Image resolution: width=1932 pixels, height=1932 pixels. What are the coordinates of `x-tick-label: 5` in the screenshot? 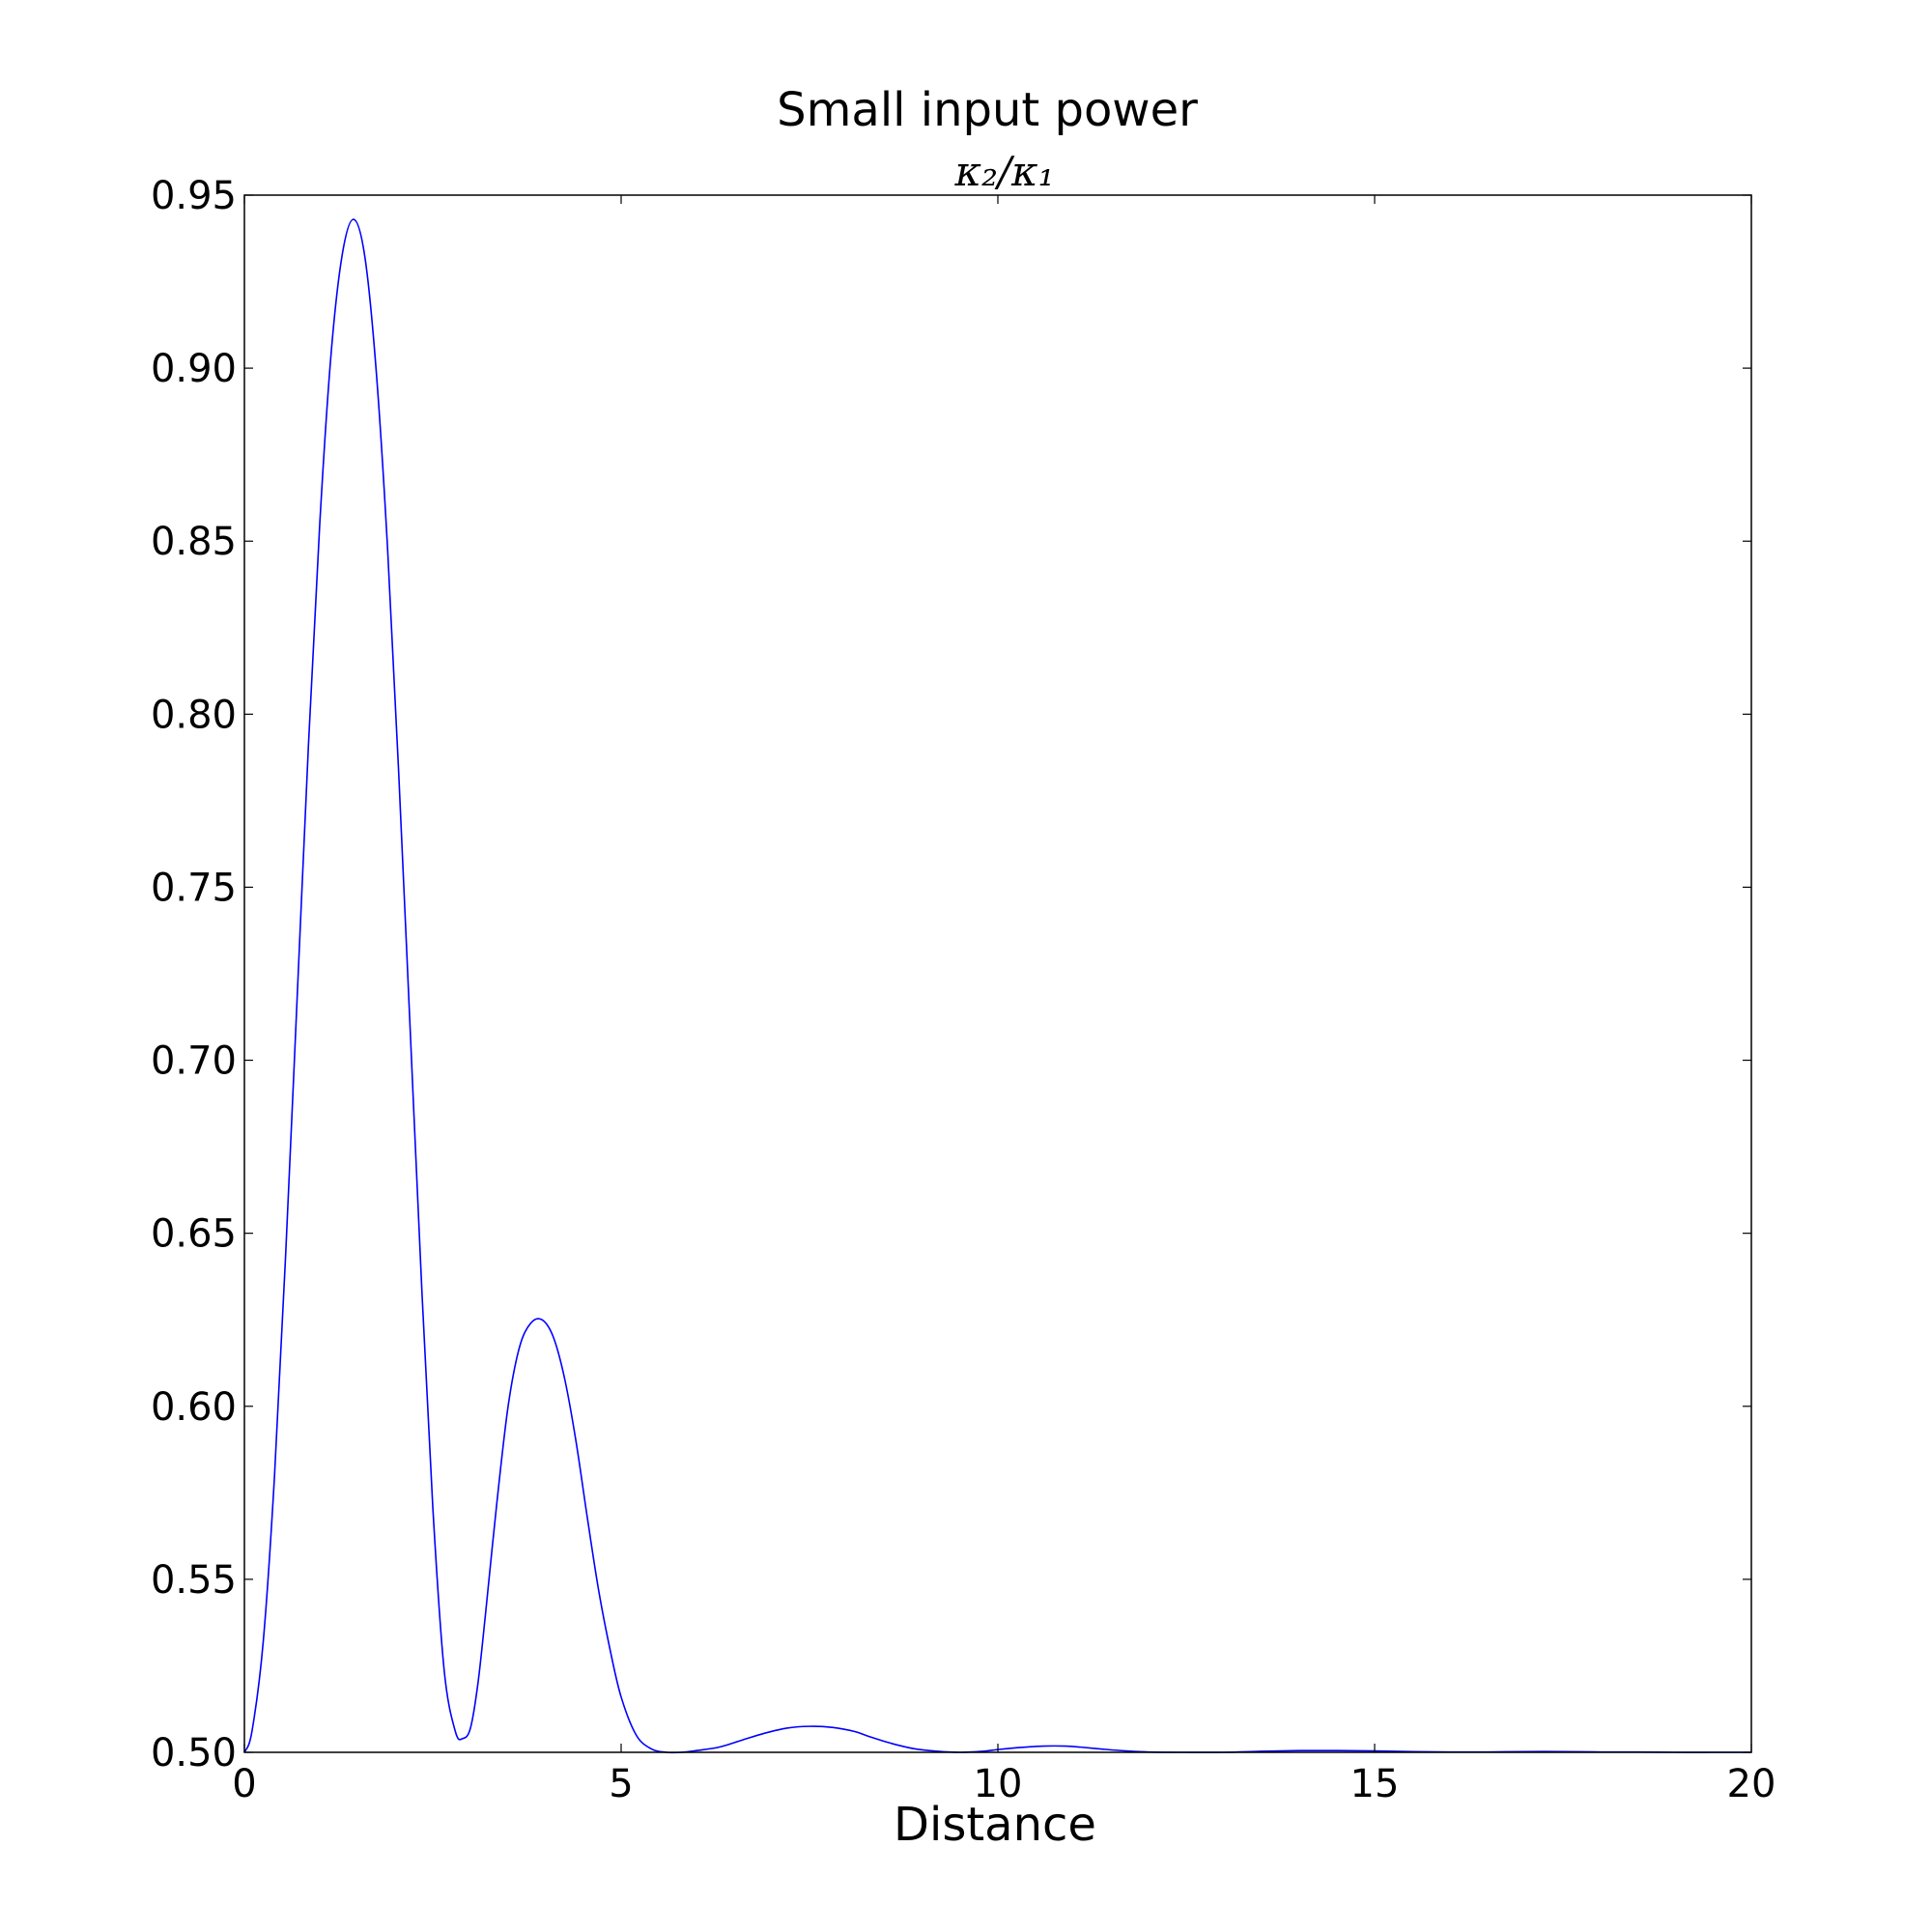 It's located at (621, 1784).